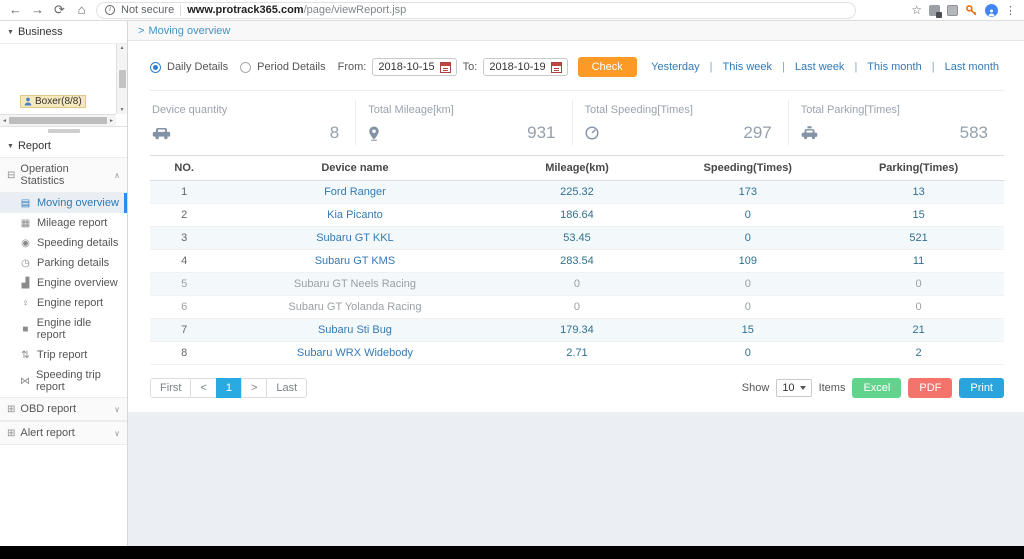 Image resolution: width=1024 pixels, height=559 pixels. Describe the element at coordinates (189, 30) in the screenshot. I see `breadcrumb-label: Moving overview` at that location.